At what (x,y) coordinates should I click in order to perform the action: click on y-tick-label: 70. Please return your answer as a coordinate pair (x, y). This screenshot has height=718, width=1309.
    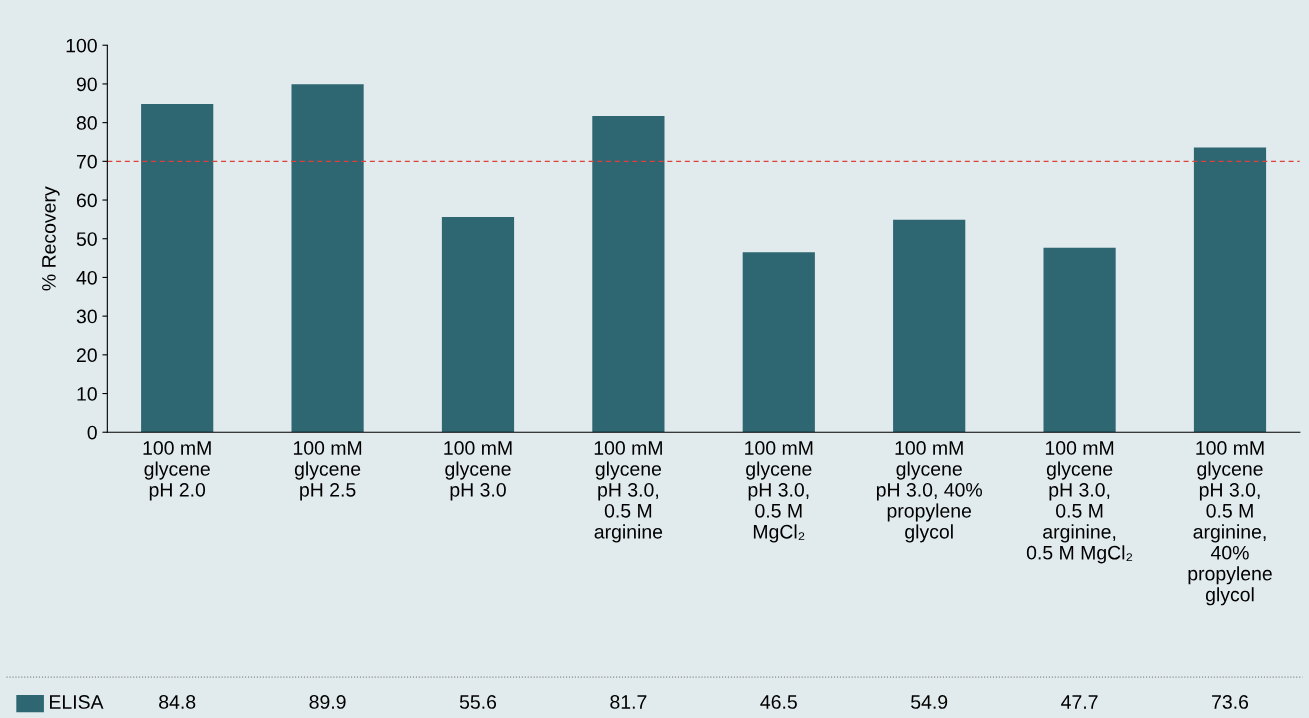
    Looking at the image, I should click on (86, 161).